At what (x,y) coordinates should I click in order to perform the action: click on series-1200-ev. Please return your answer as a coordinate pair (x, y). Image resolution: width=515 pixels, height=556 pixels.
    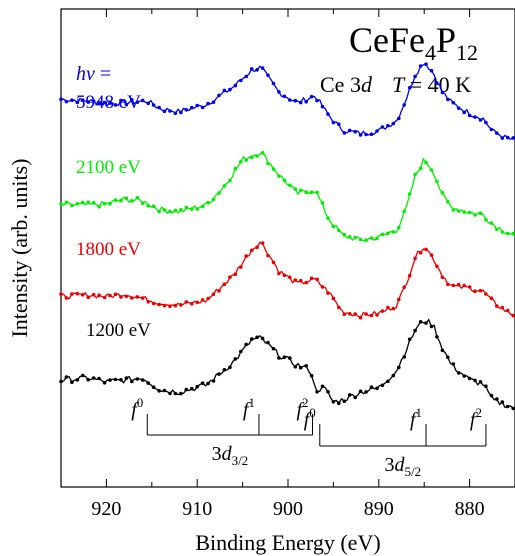
    Looking at the image, I should click on (287, 364).